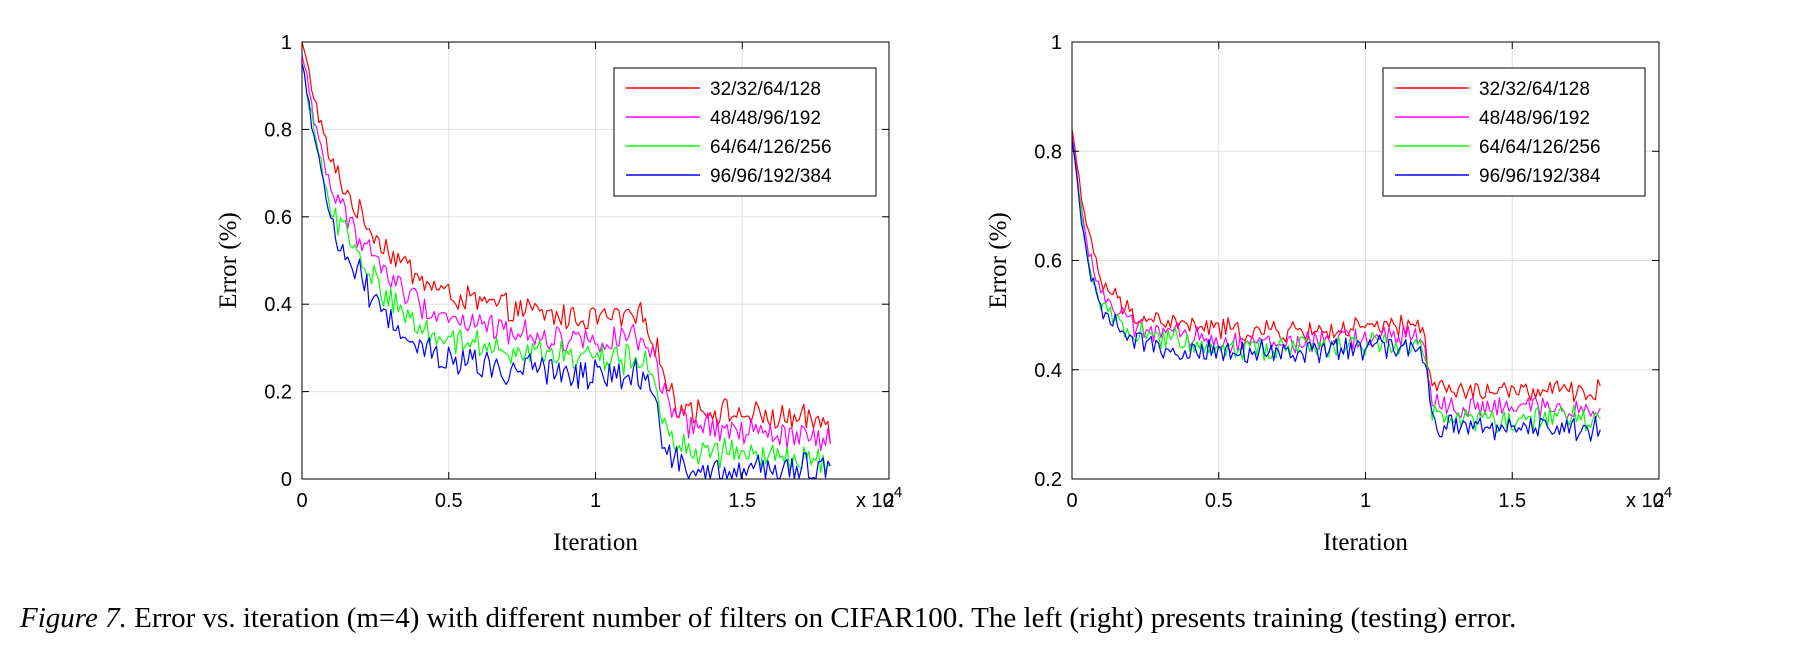 This screenshot has height=648, width=1808. I want to click on series-line-96/96/192/384, so click(1336, 291).